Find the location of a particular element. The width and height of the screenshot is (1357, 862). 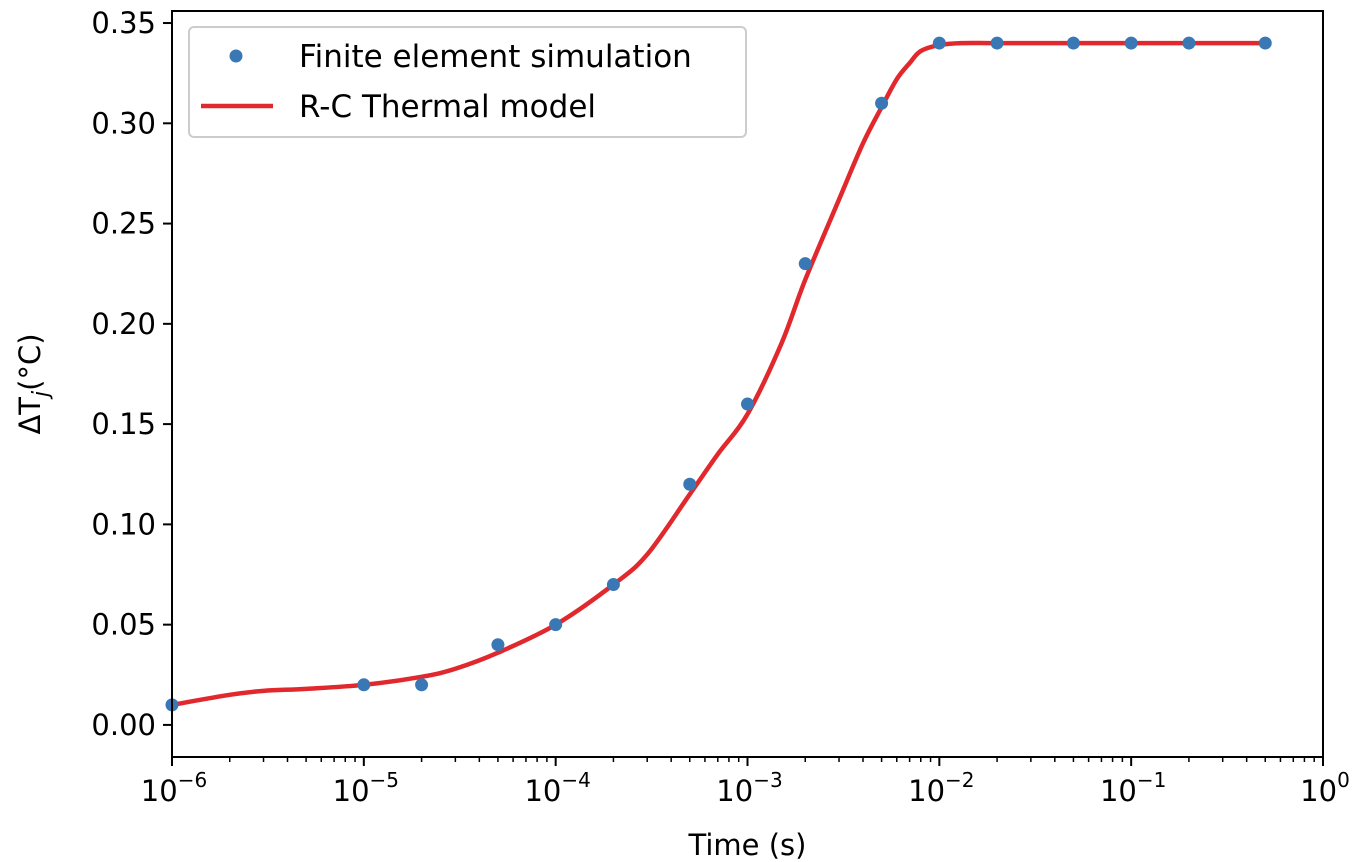

x-tick-exponent: −6 is located at coordinates (192, 780).